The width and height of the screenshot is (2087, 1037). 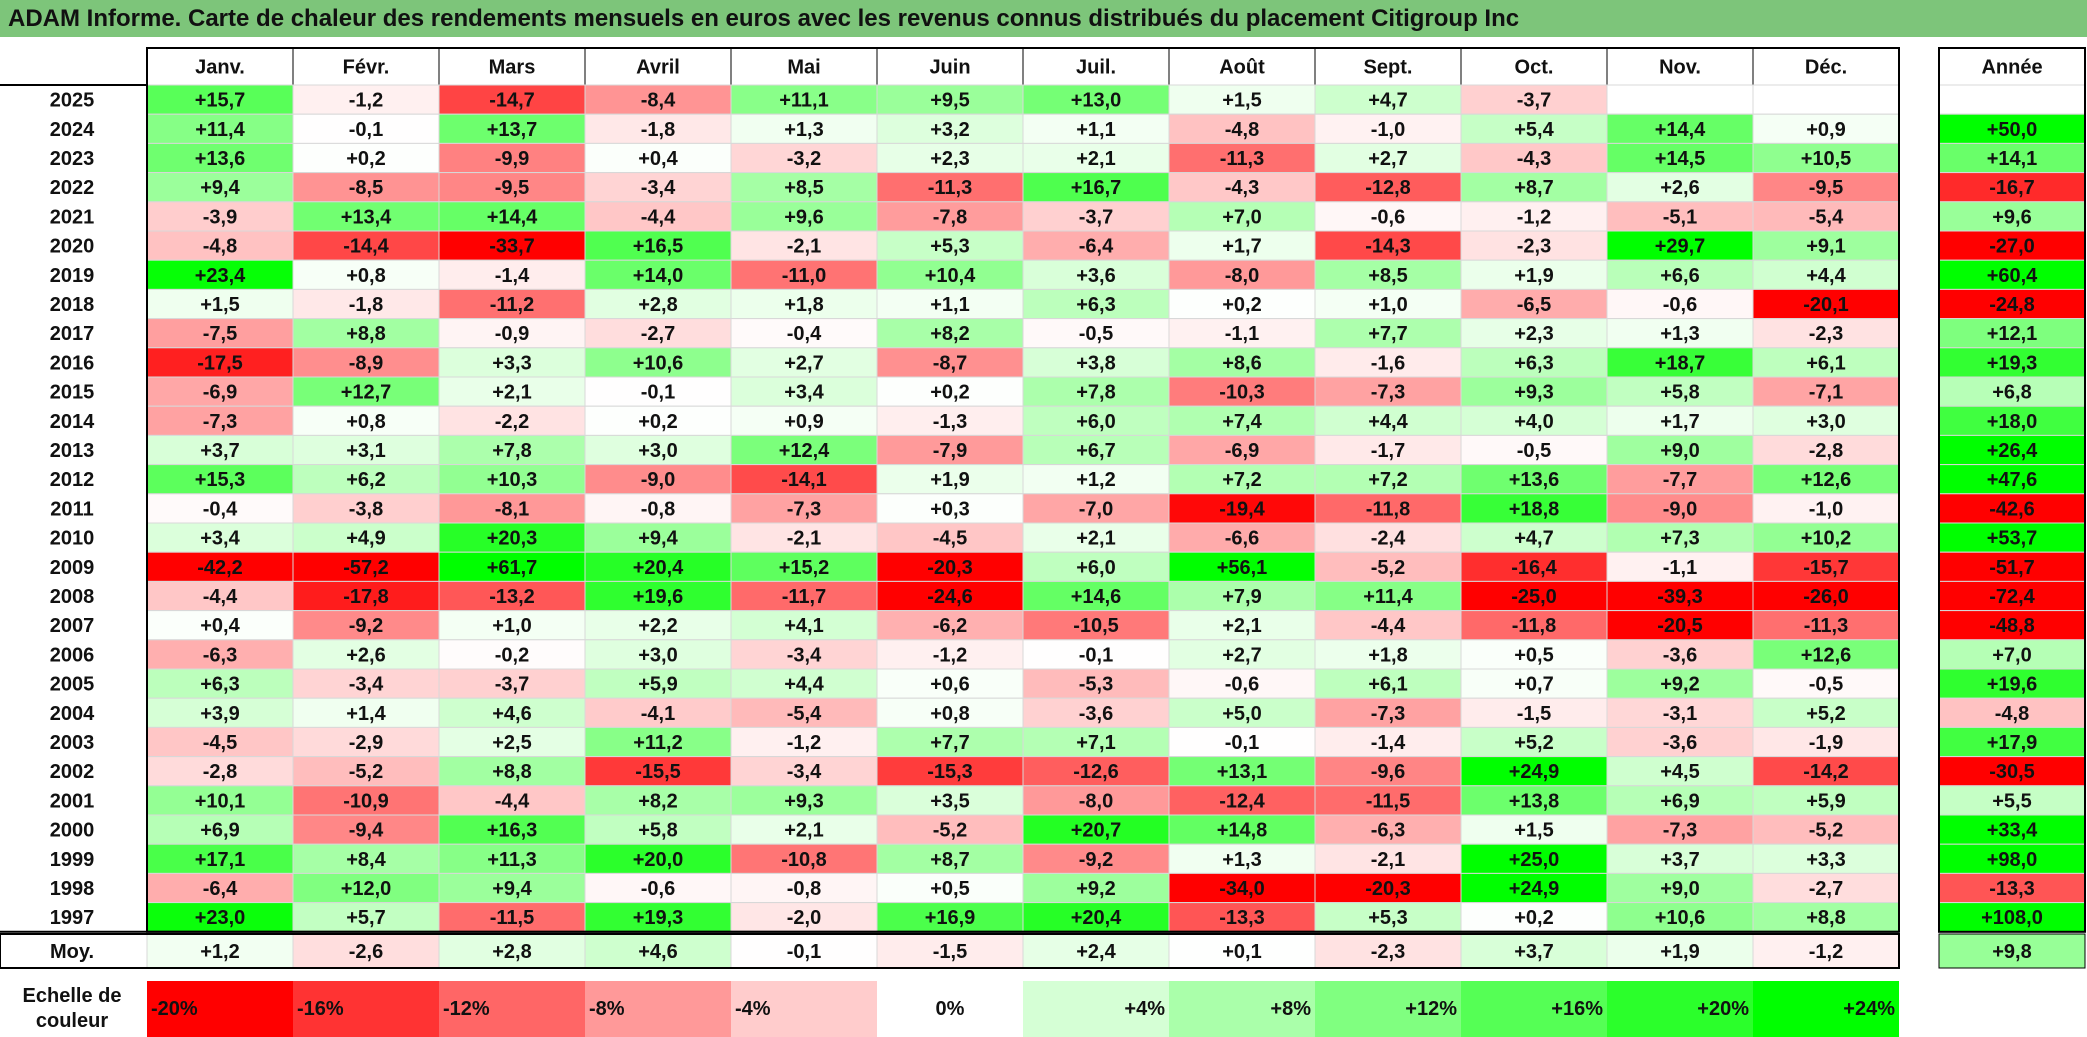 What do you see at coordinates (1144, 1009) in the screenshot?
I see `scale-swatch-label: +4%` at bounding box center [1144, 1009].